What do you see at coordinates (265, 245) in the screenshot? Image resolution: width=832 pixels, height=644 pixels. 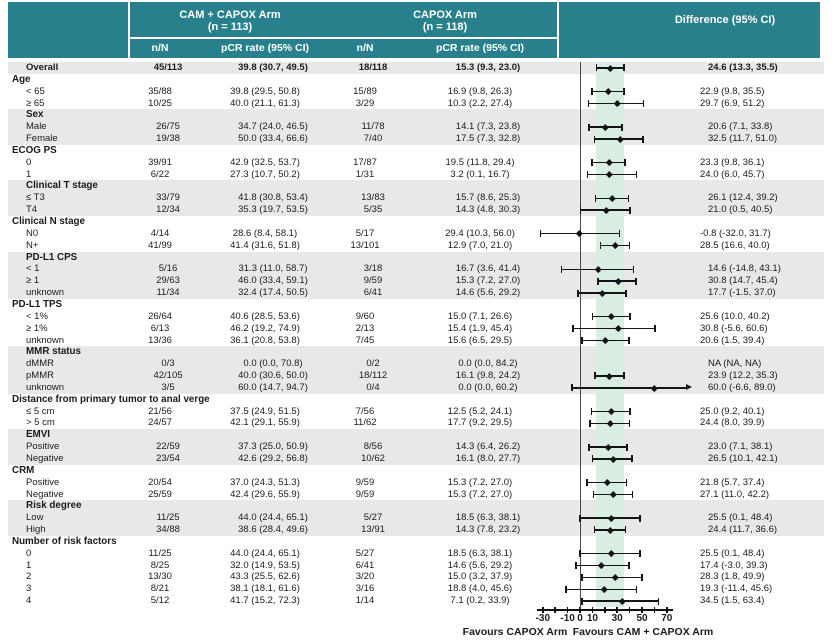 I see `pcr-rate-cam-capox: 41.4 (31.6, 51.8)` at bounding box center [265, 245].